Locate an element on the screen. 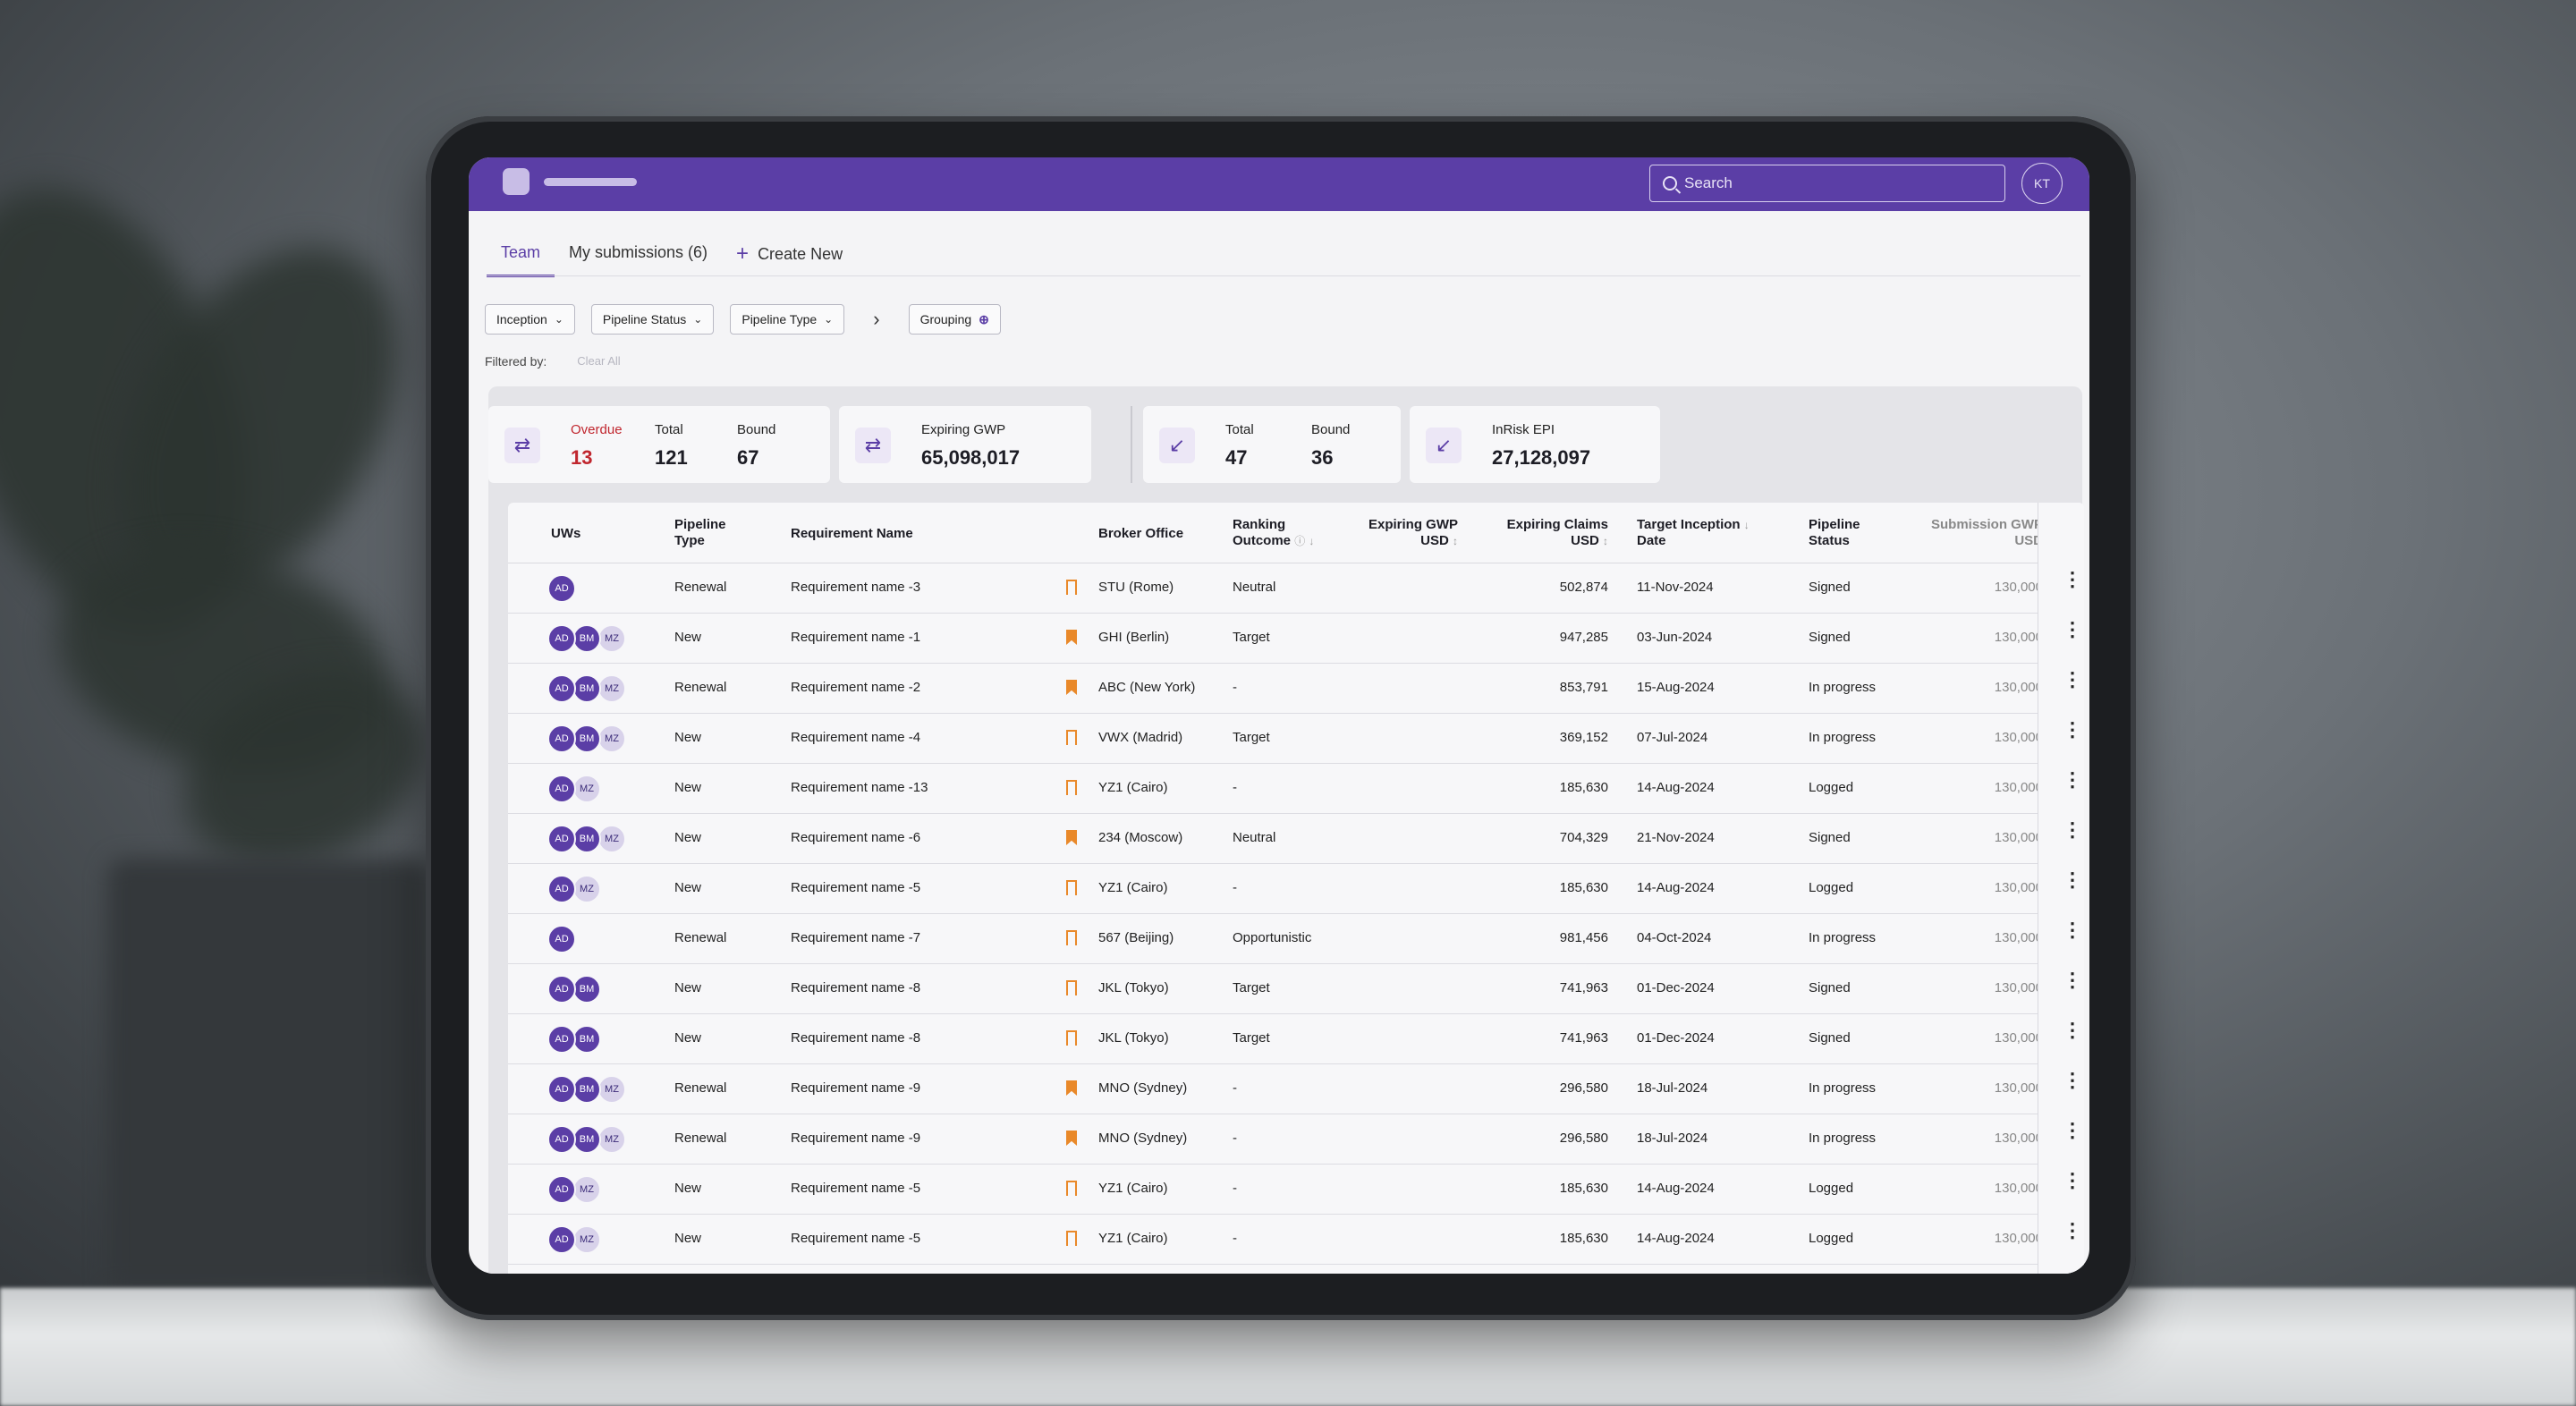 The width and height of the screenshot is (2576, 1406). cell-requirement-name: Requirement name -2 is located at coordinates (856, 687).